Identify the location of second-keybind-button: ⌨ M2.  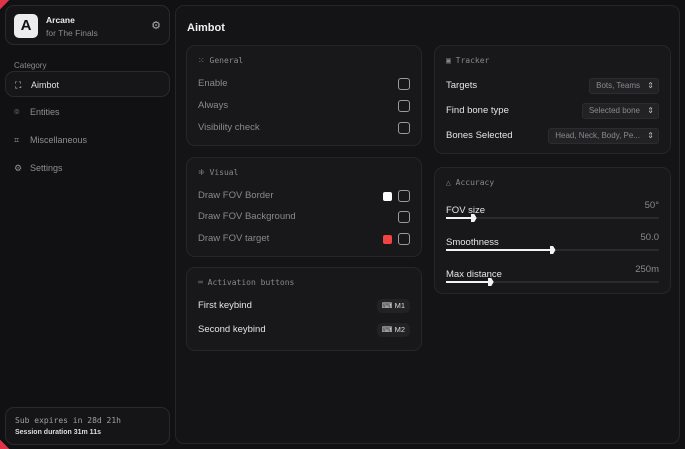
(393, 330).